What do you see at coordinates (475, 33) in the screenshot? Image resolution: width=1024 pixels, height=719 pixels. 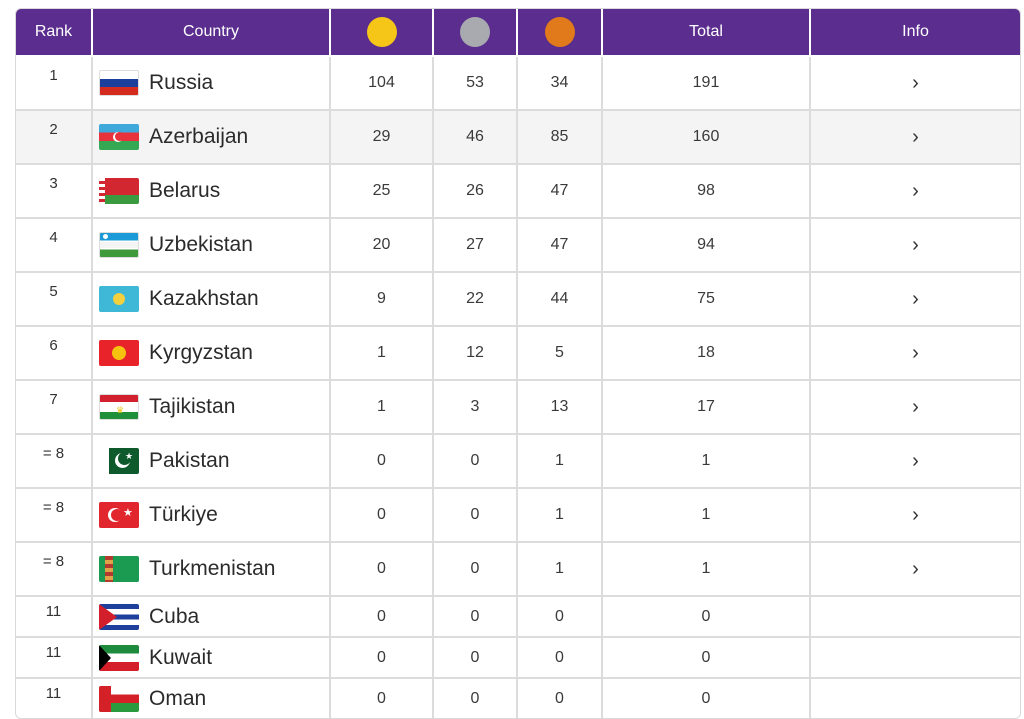 I see `silver-header` at bounding box center [475, 33].